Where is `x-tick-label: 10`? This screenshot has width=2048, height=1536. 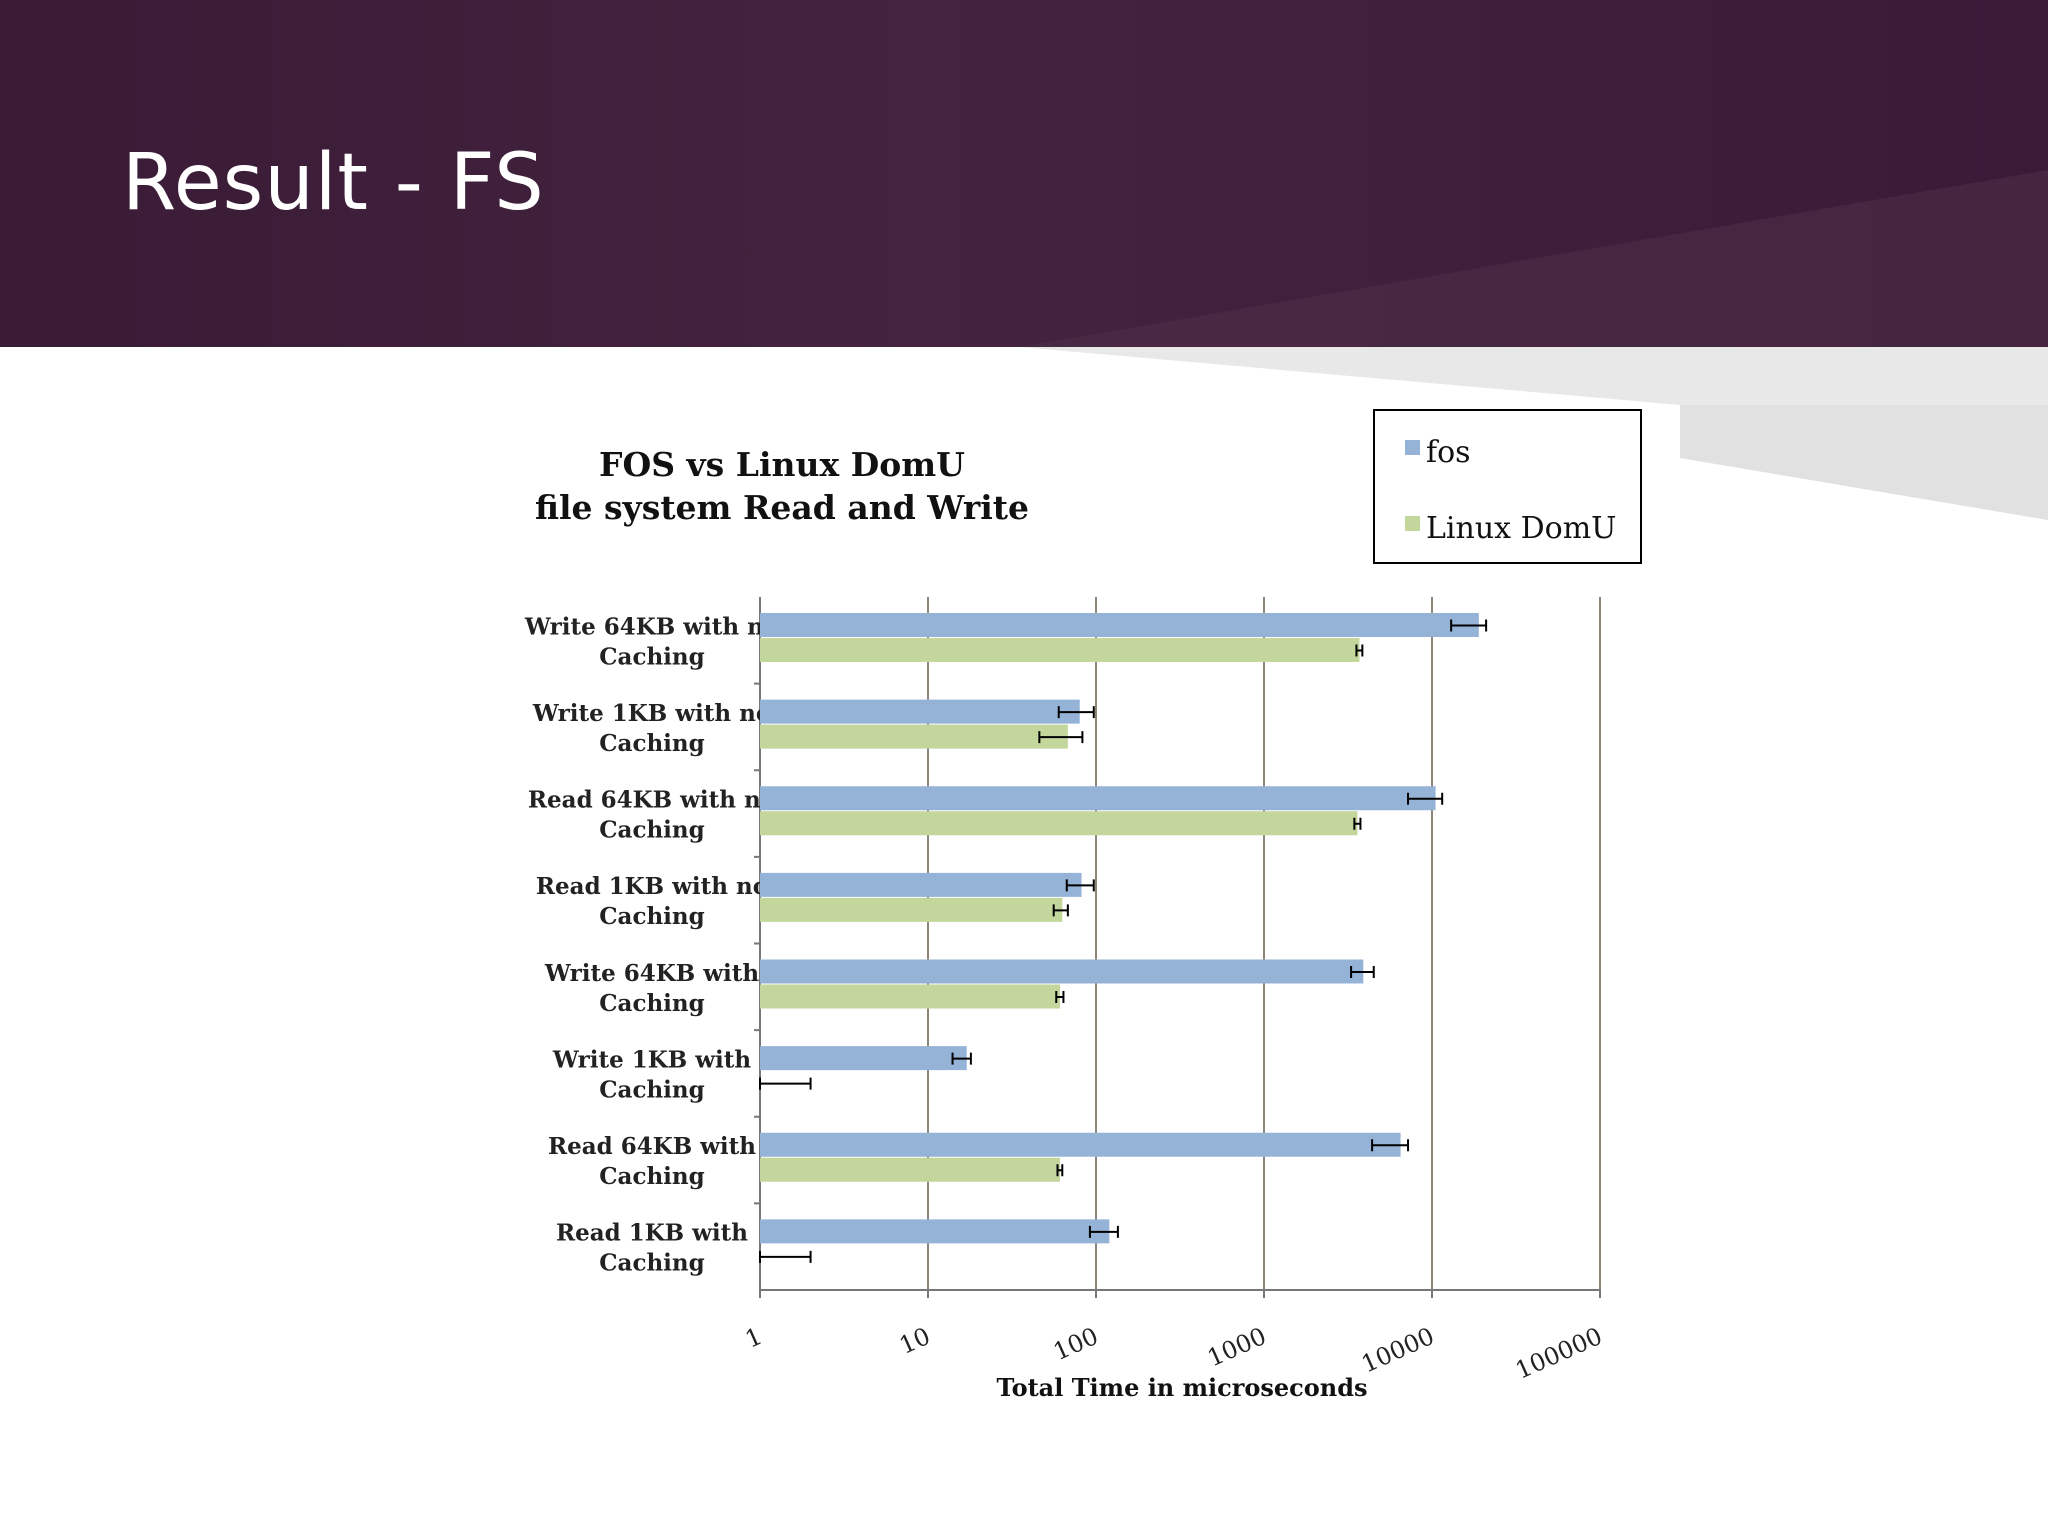 x-tick-label: 10 is located at coordinates (914, 1341).